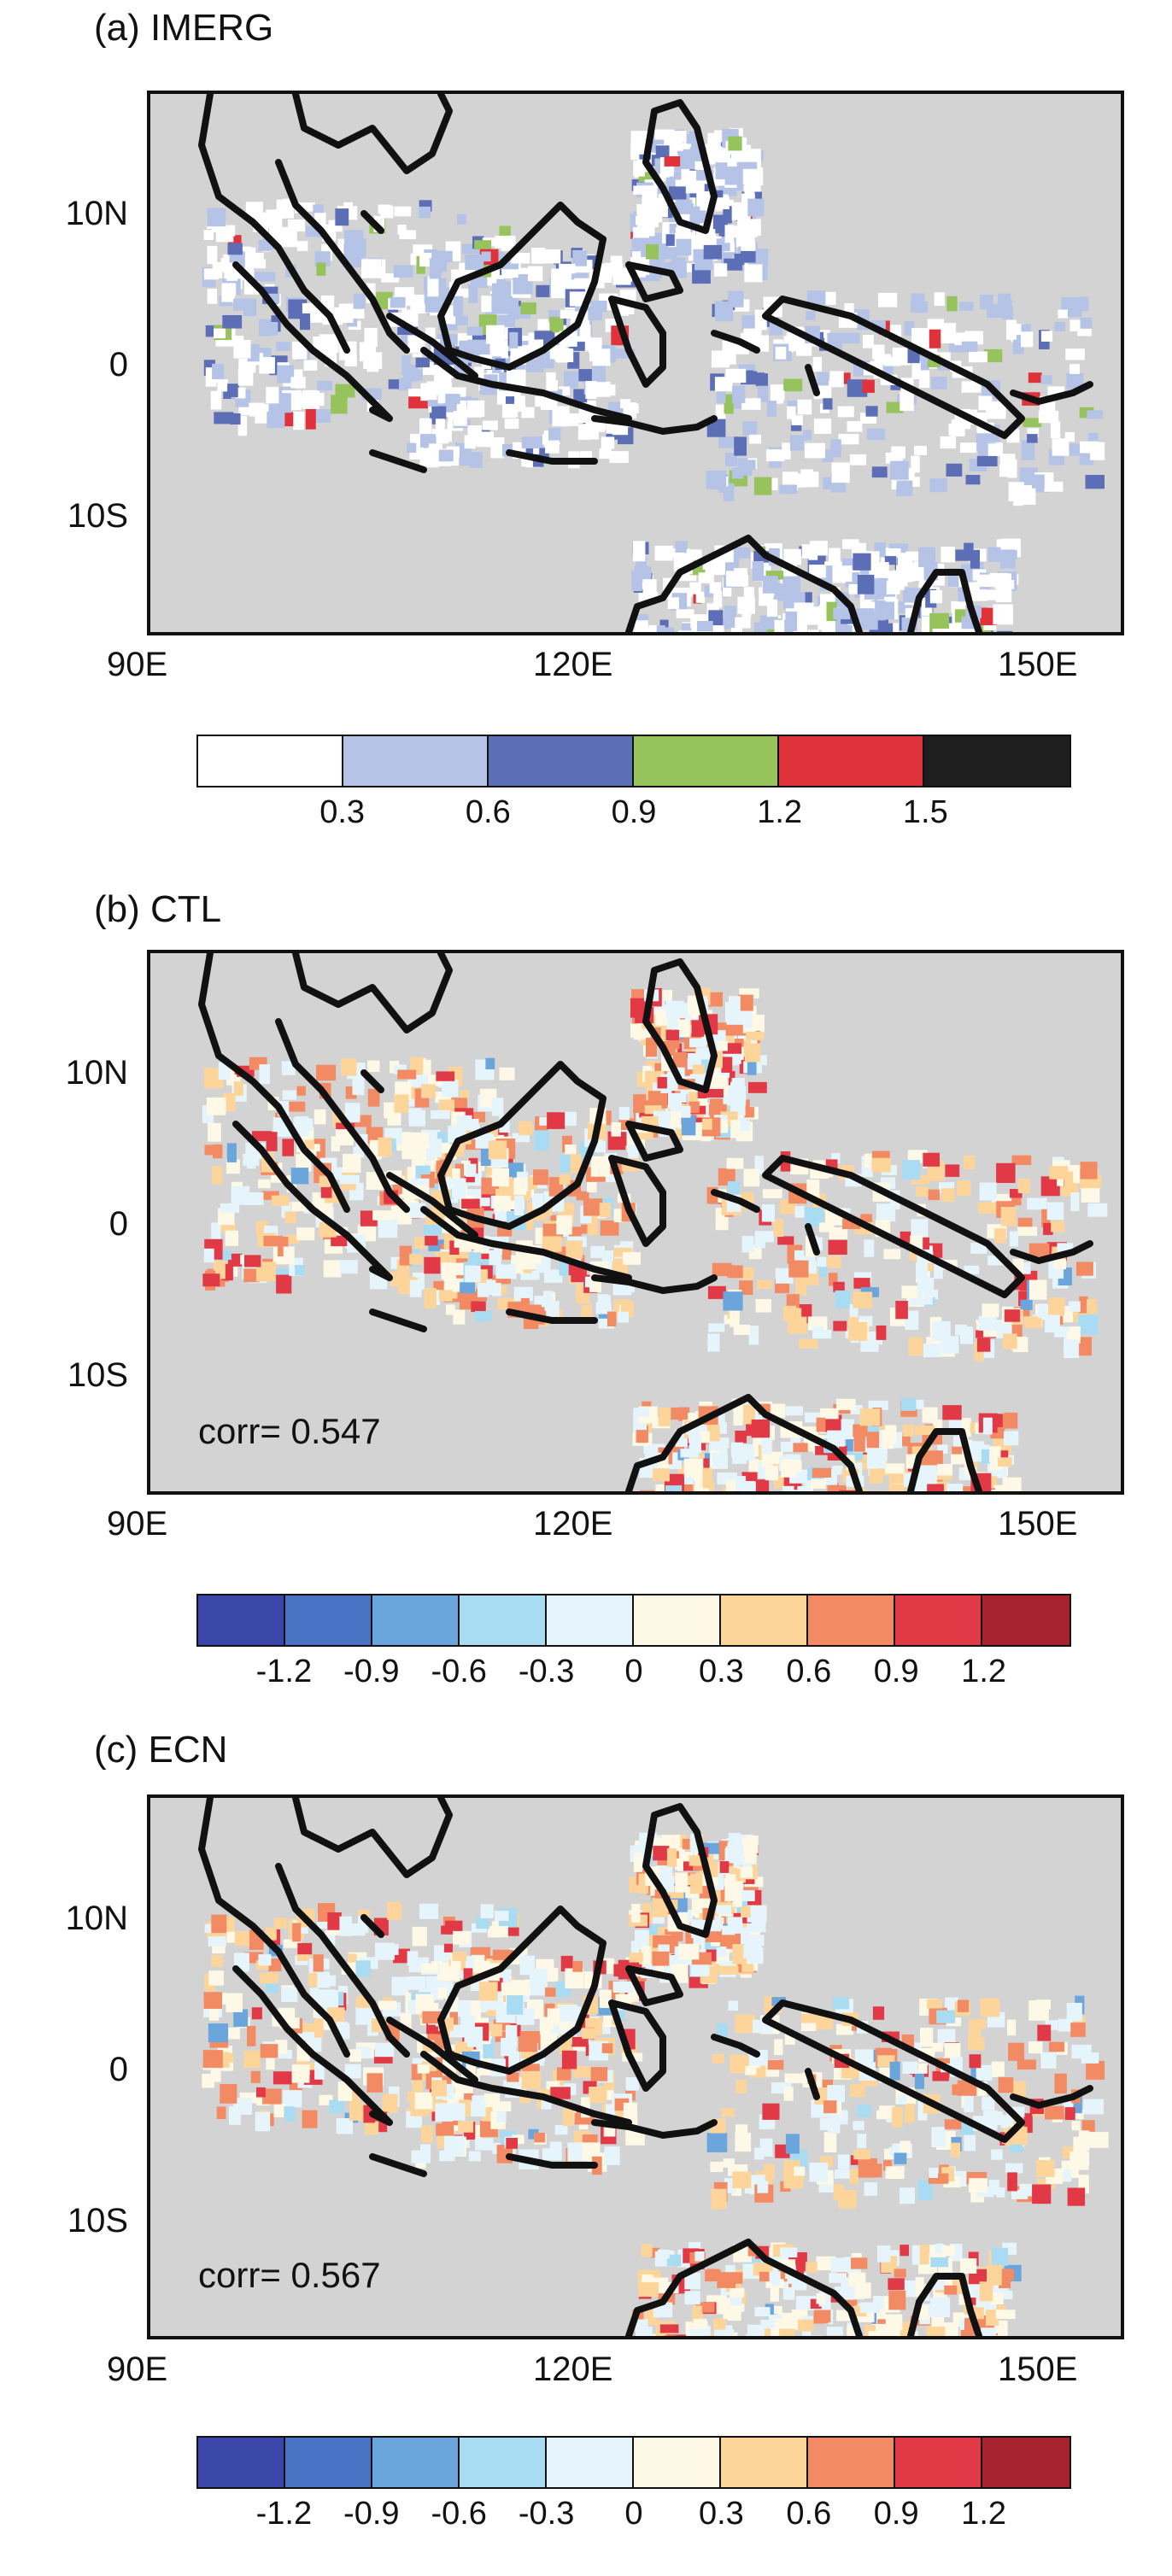 This screenshot has height=2576, width=1172. I want to click on panel-title: (c) ECN, so click(161, 1750).